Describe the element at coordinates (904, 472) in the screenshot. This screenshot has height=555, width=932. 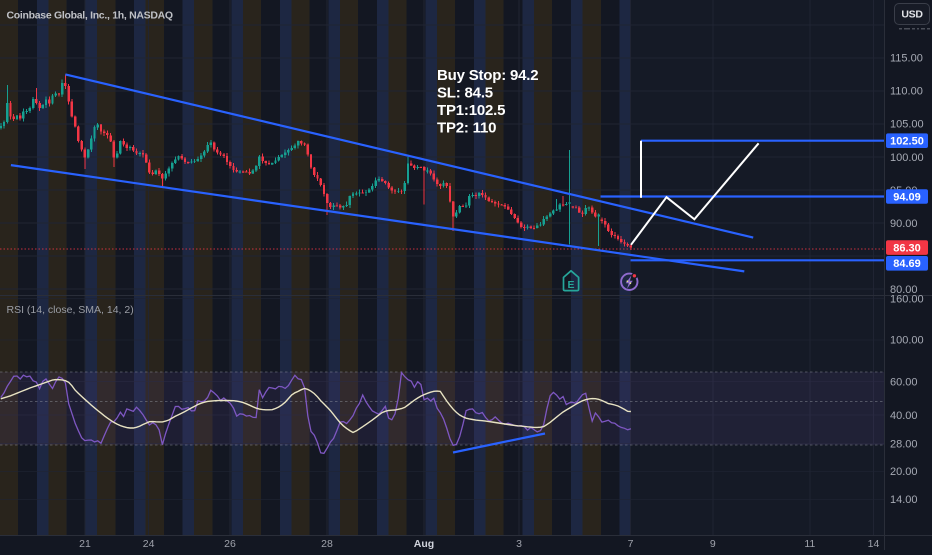
I see `svg-text: 20.00` at that location.